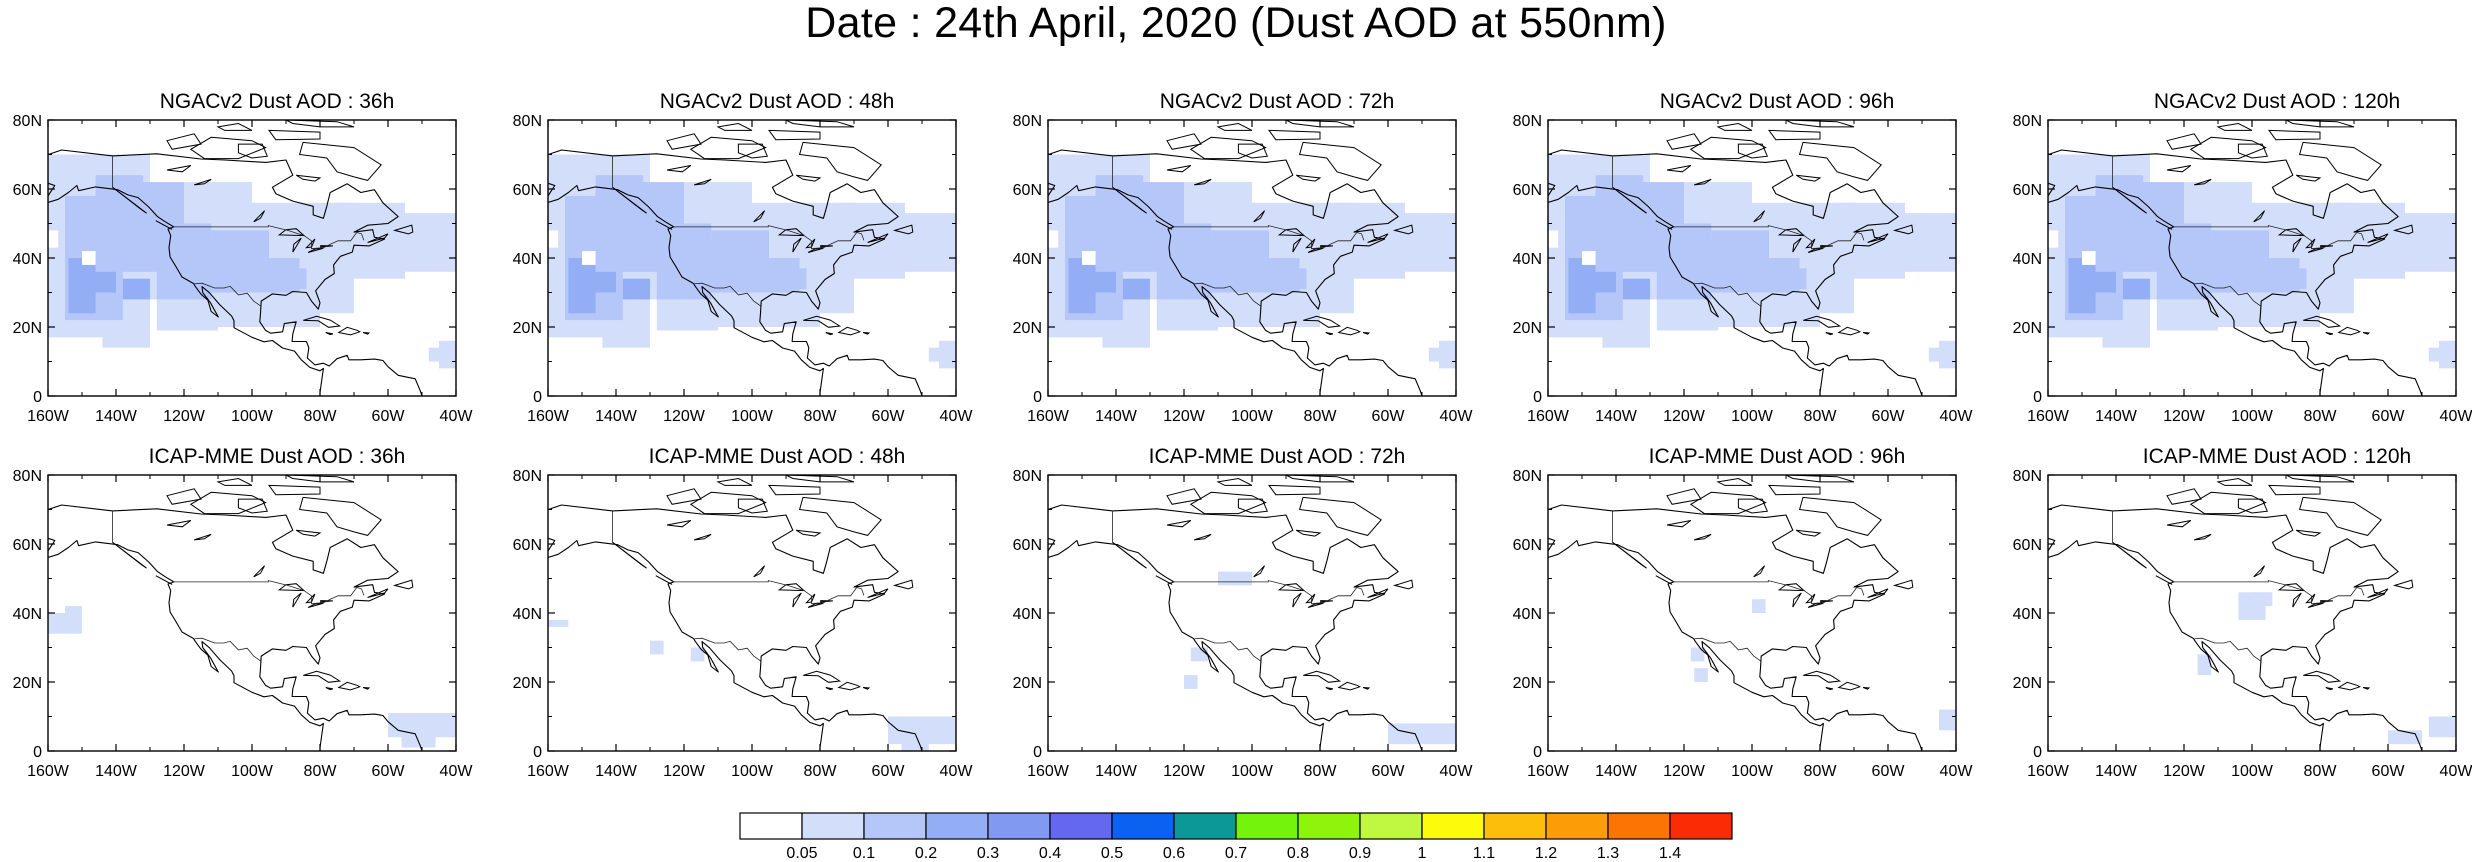  I want to click on lat-tick-label: 0, so click(537, 752).